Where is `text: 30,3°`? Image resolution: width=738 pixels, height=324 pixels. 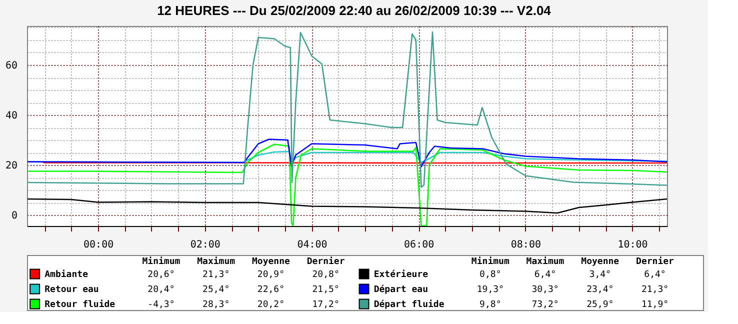 text: 30,3° is located at coordinates (545, 290).